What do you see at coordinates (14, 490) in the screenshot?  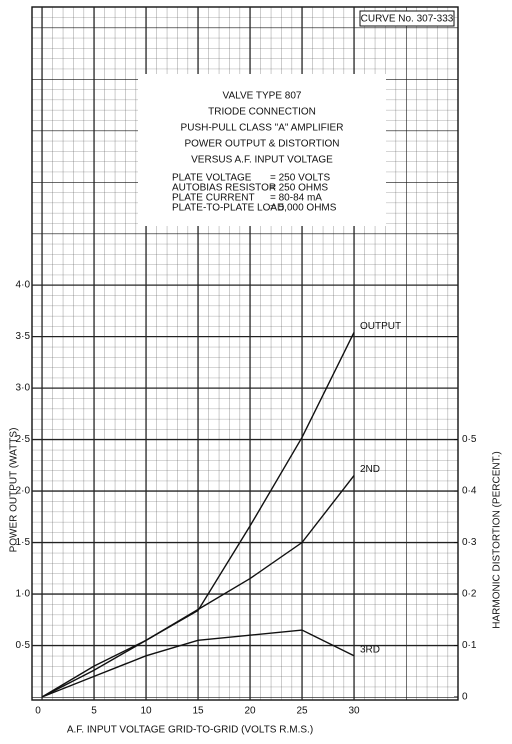 I see `y-axis-label: POWER OUTPUT (WATTS)` at bounding box center [14, 490].